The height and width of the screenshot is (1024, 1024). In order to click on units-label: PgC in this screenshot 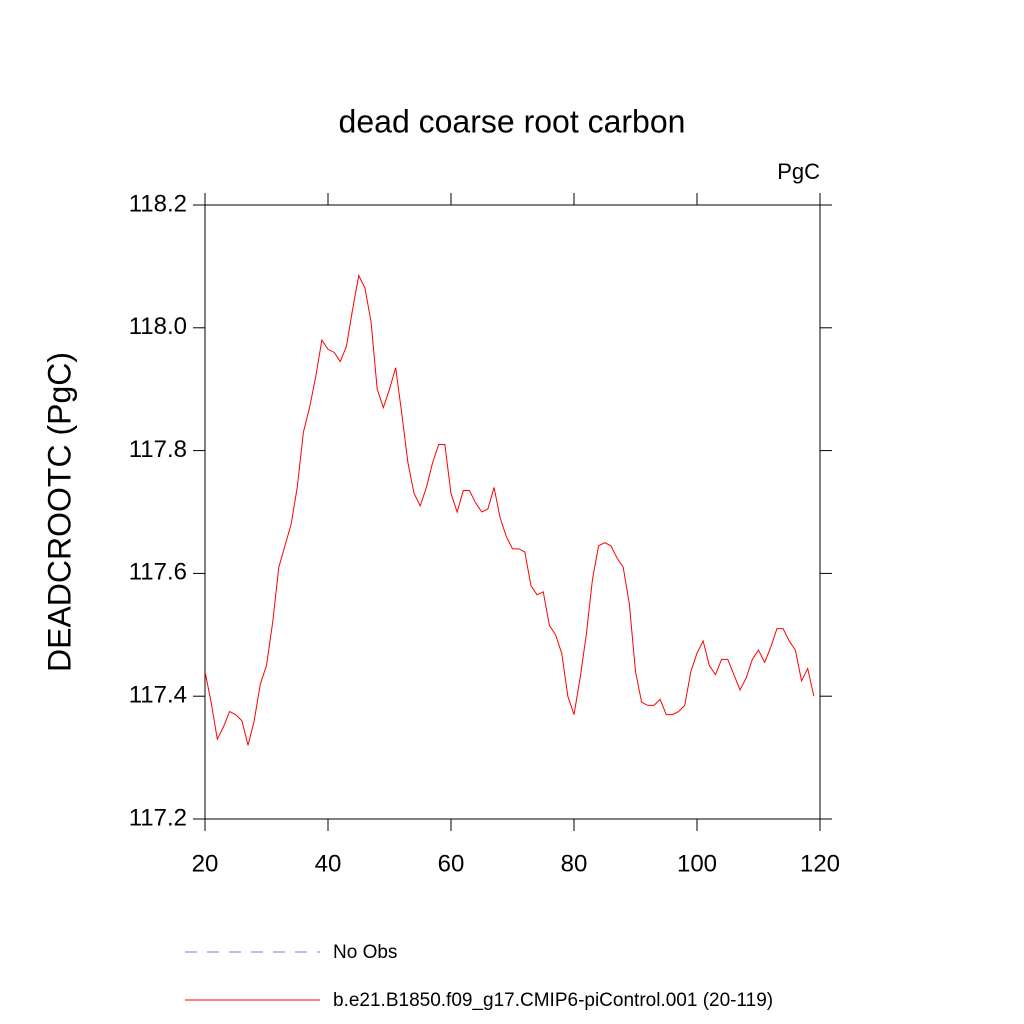, I will do `click(798, 171)`.